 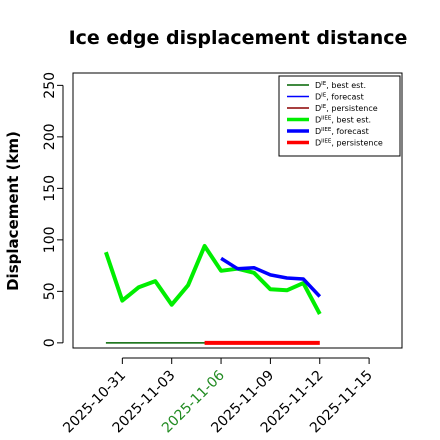 I want to click on series-layer, so click(x=213, y=294).